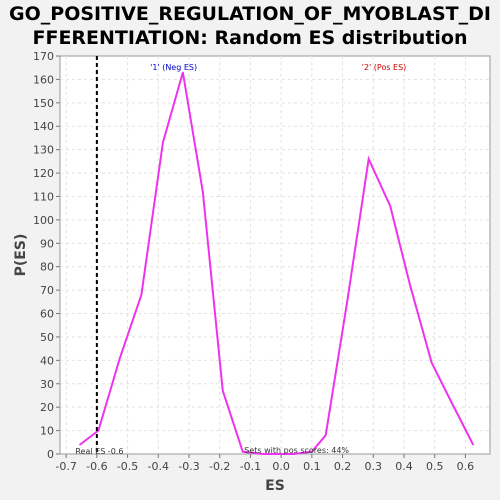 Image resolution: width=500 pixels, height=500 pixels. What do you see at coordinates (275, 486) in the screenshot?
I see `x-axis-label: ES` at bounding box center [275, 486].